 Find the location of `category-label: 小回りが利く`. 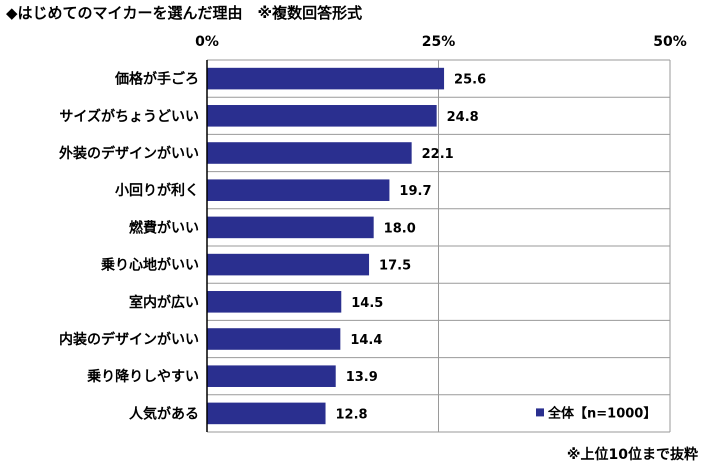

category-label: 小回りが利く is located at coordinates (157, 190).